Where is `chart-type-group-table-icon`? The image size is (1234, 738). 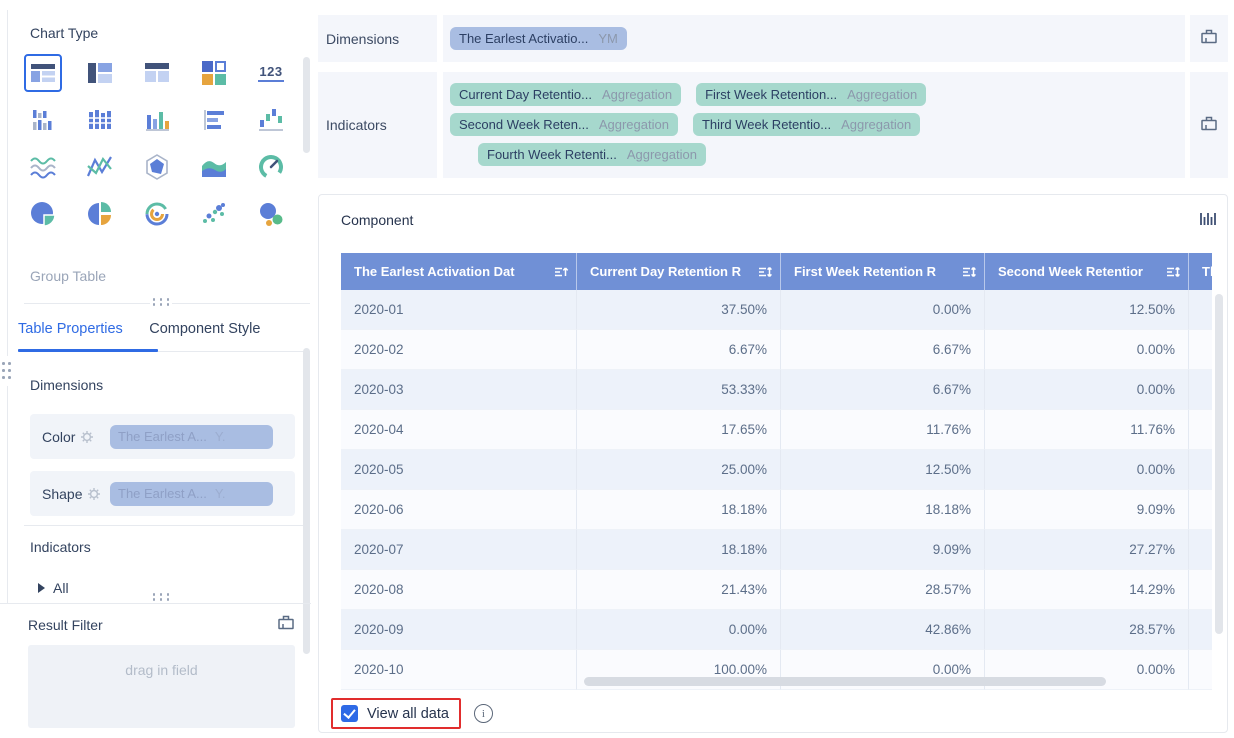 chart-type-group-table-icon is located at coordinates (43, 73).